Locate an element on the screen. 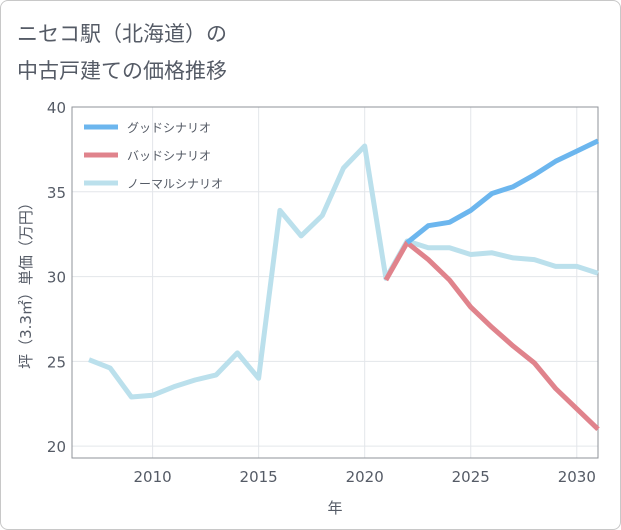 The height and width of the screenshot is (530, 621). y-tick-label: 20 is located at coordinates (56, 447).